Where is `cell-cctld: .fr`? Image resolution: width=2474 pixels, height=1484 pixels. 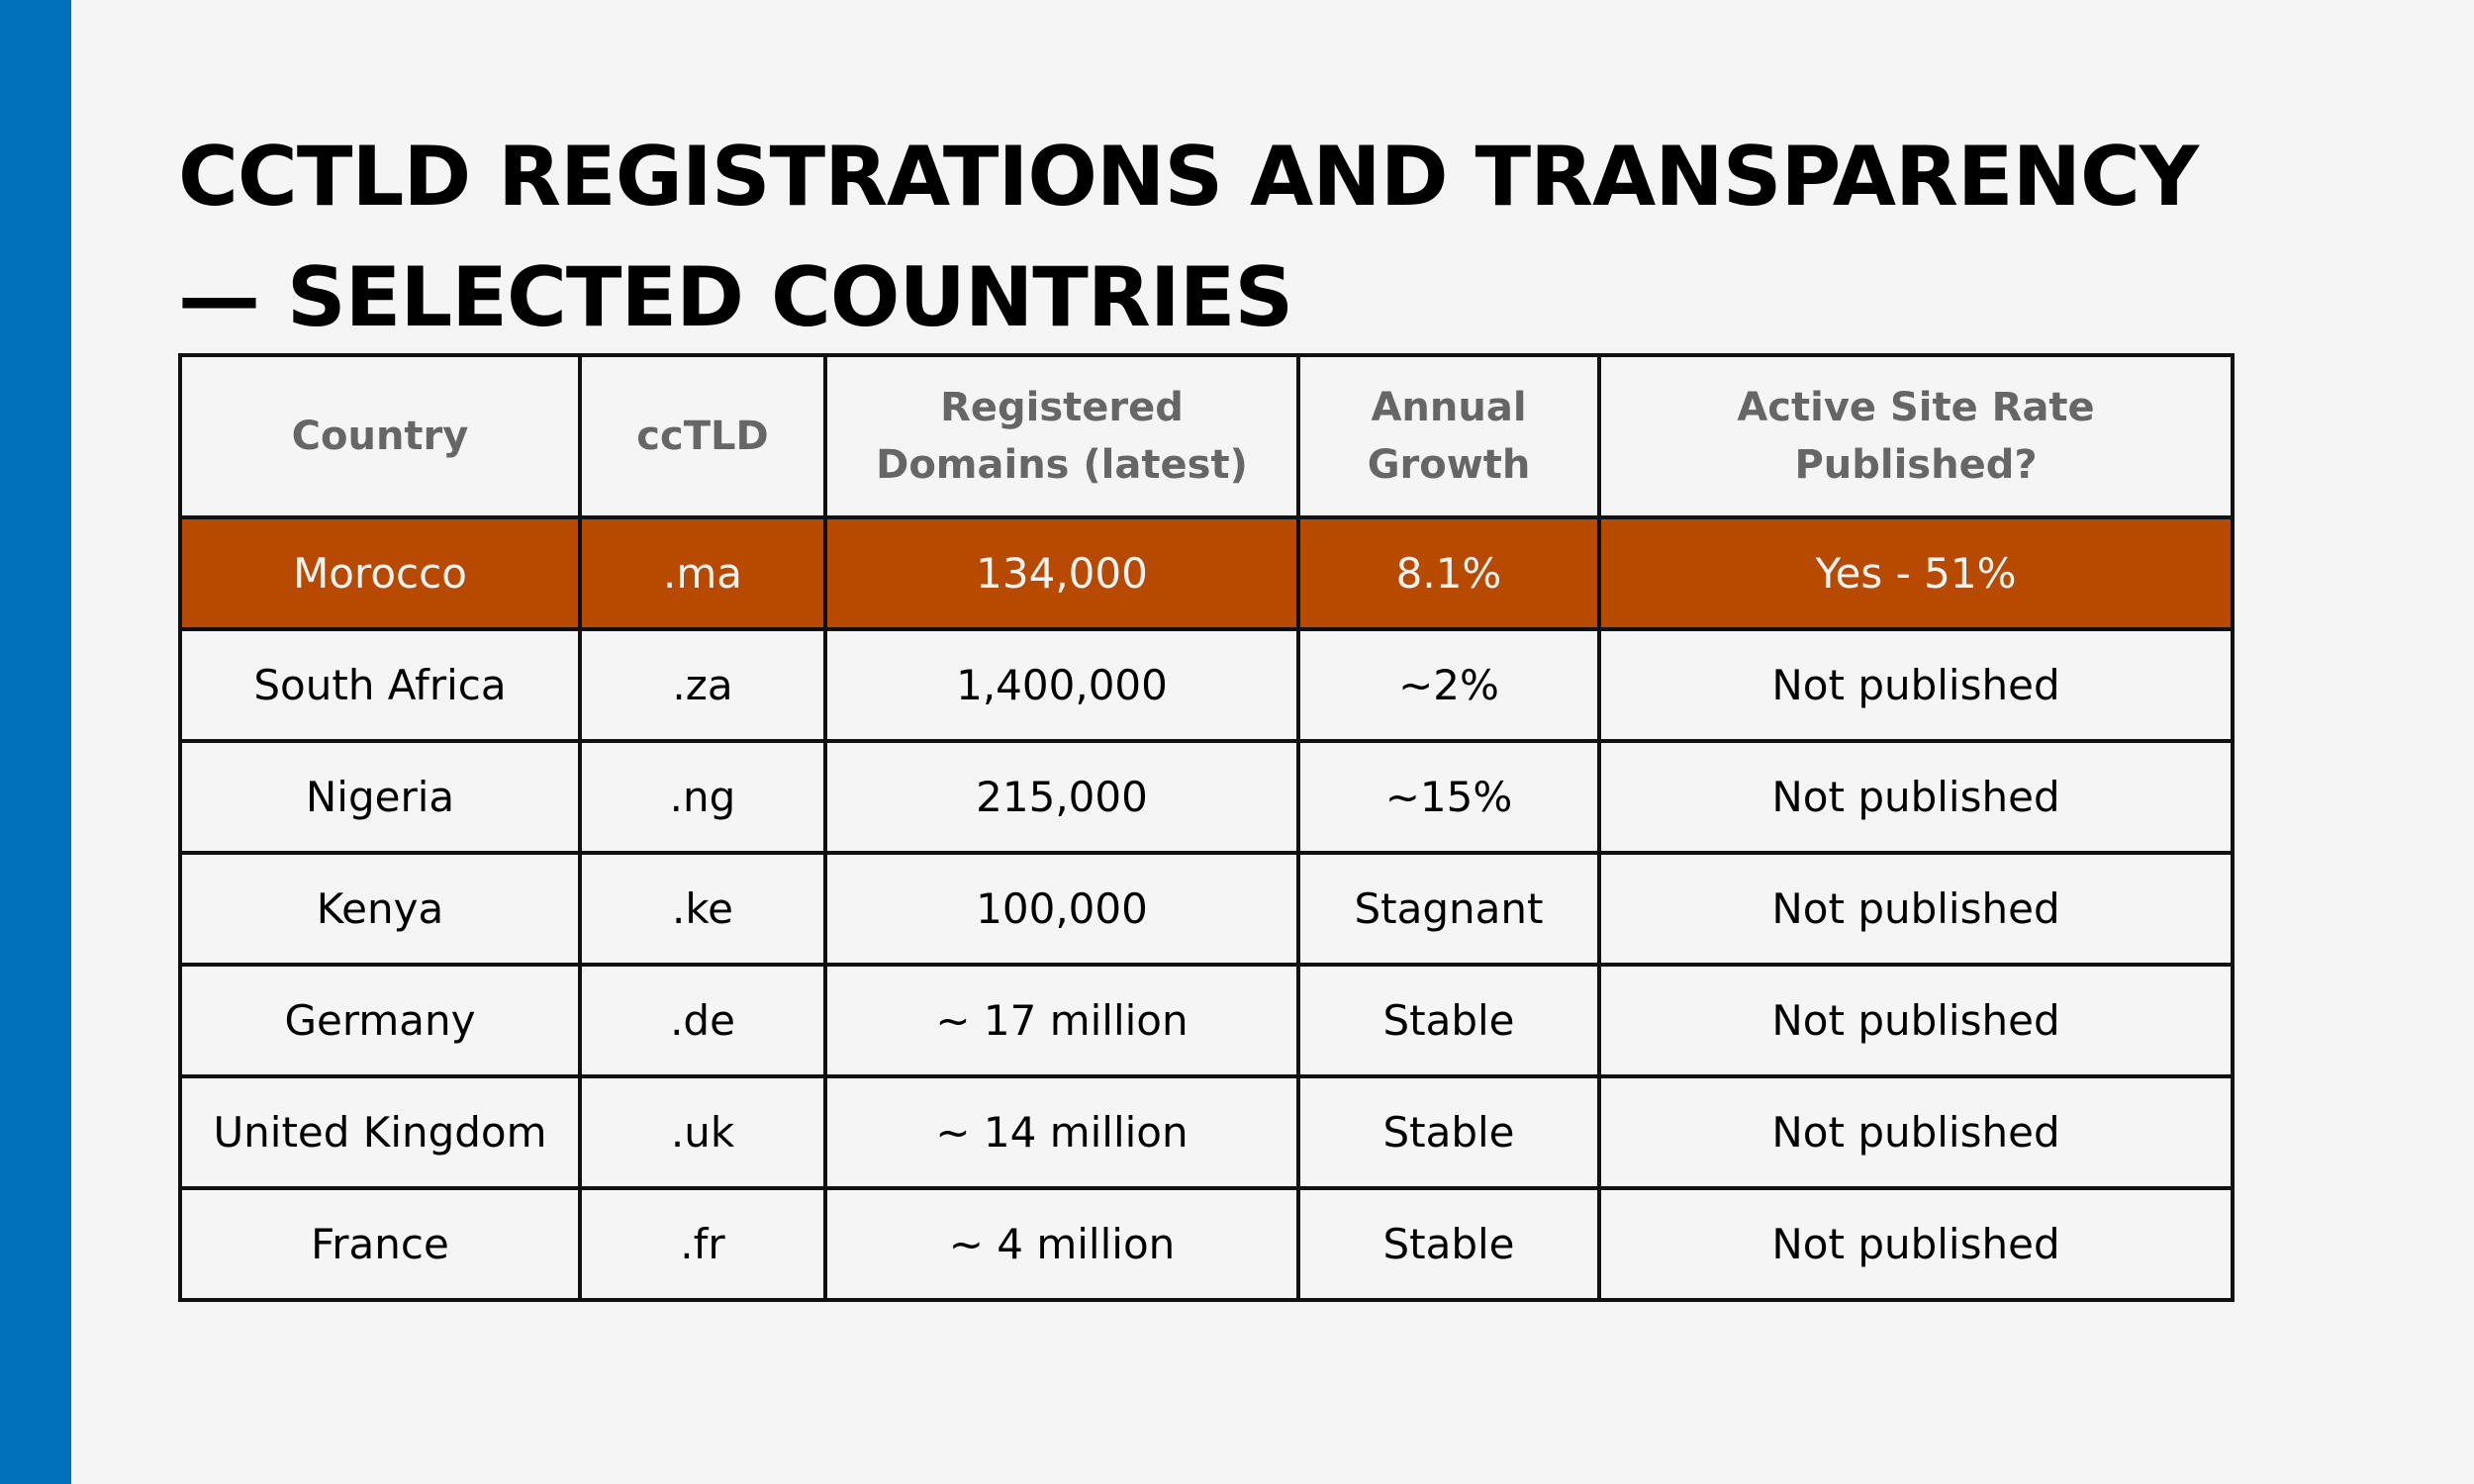 cell-cctld: .fr is located at coordinates (703, 1244).